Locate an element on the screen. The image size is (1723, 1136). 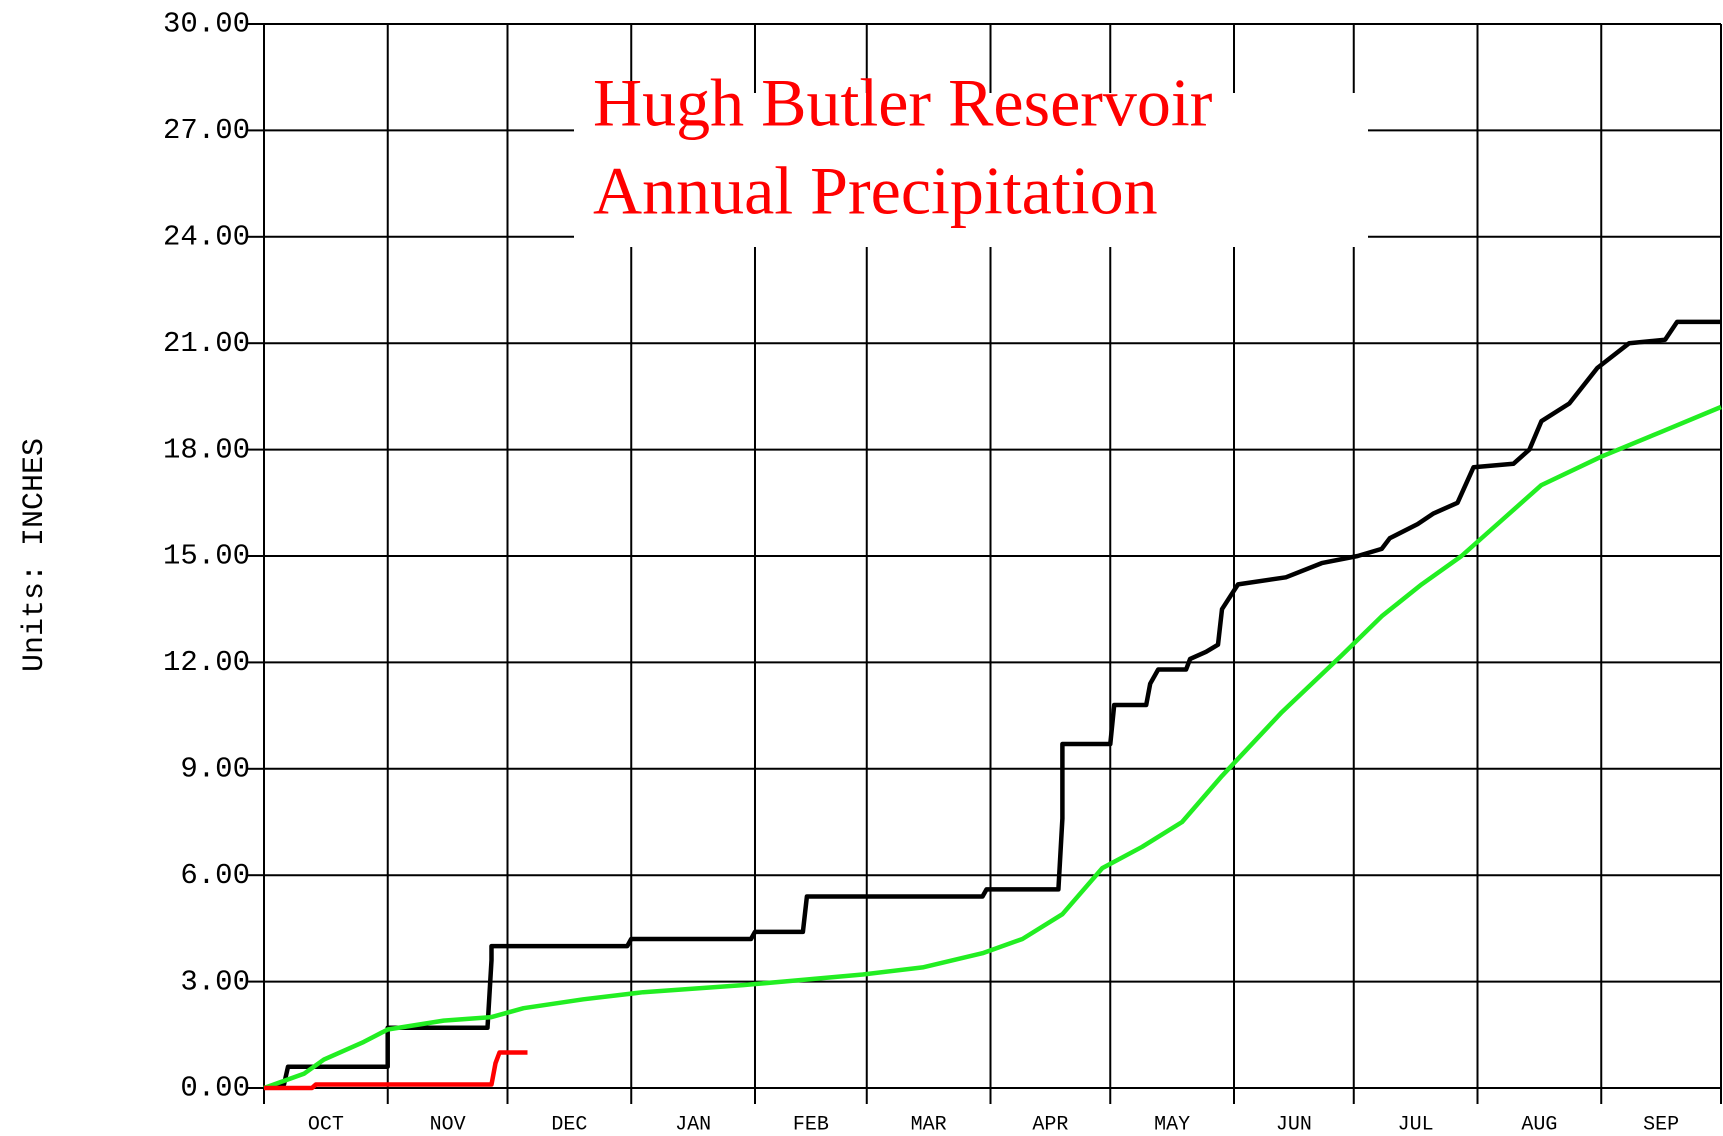
y-tick-label: 3.00 is located at coordinates (215, 981).